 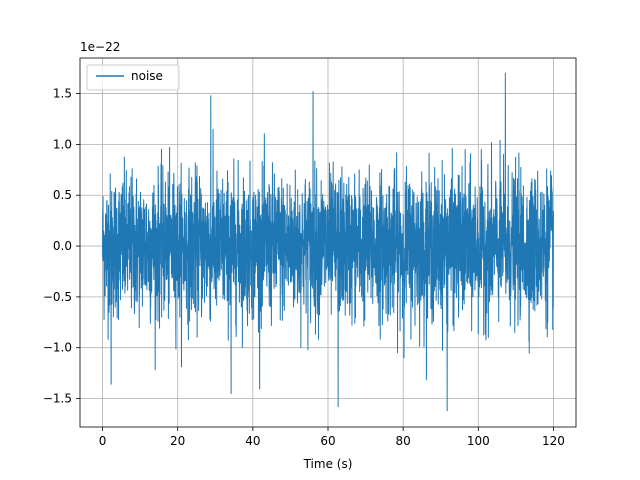 What do you see at coordinates (57, 348) in the screenshot?
I see `y-tick-label: −1.0` at bounding box center [57, 348].